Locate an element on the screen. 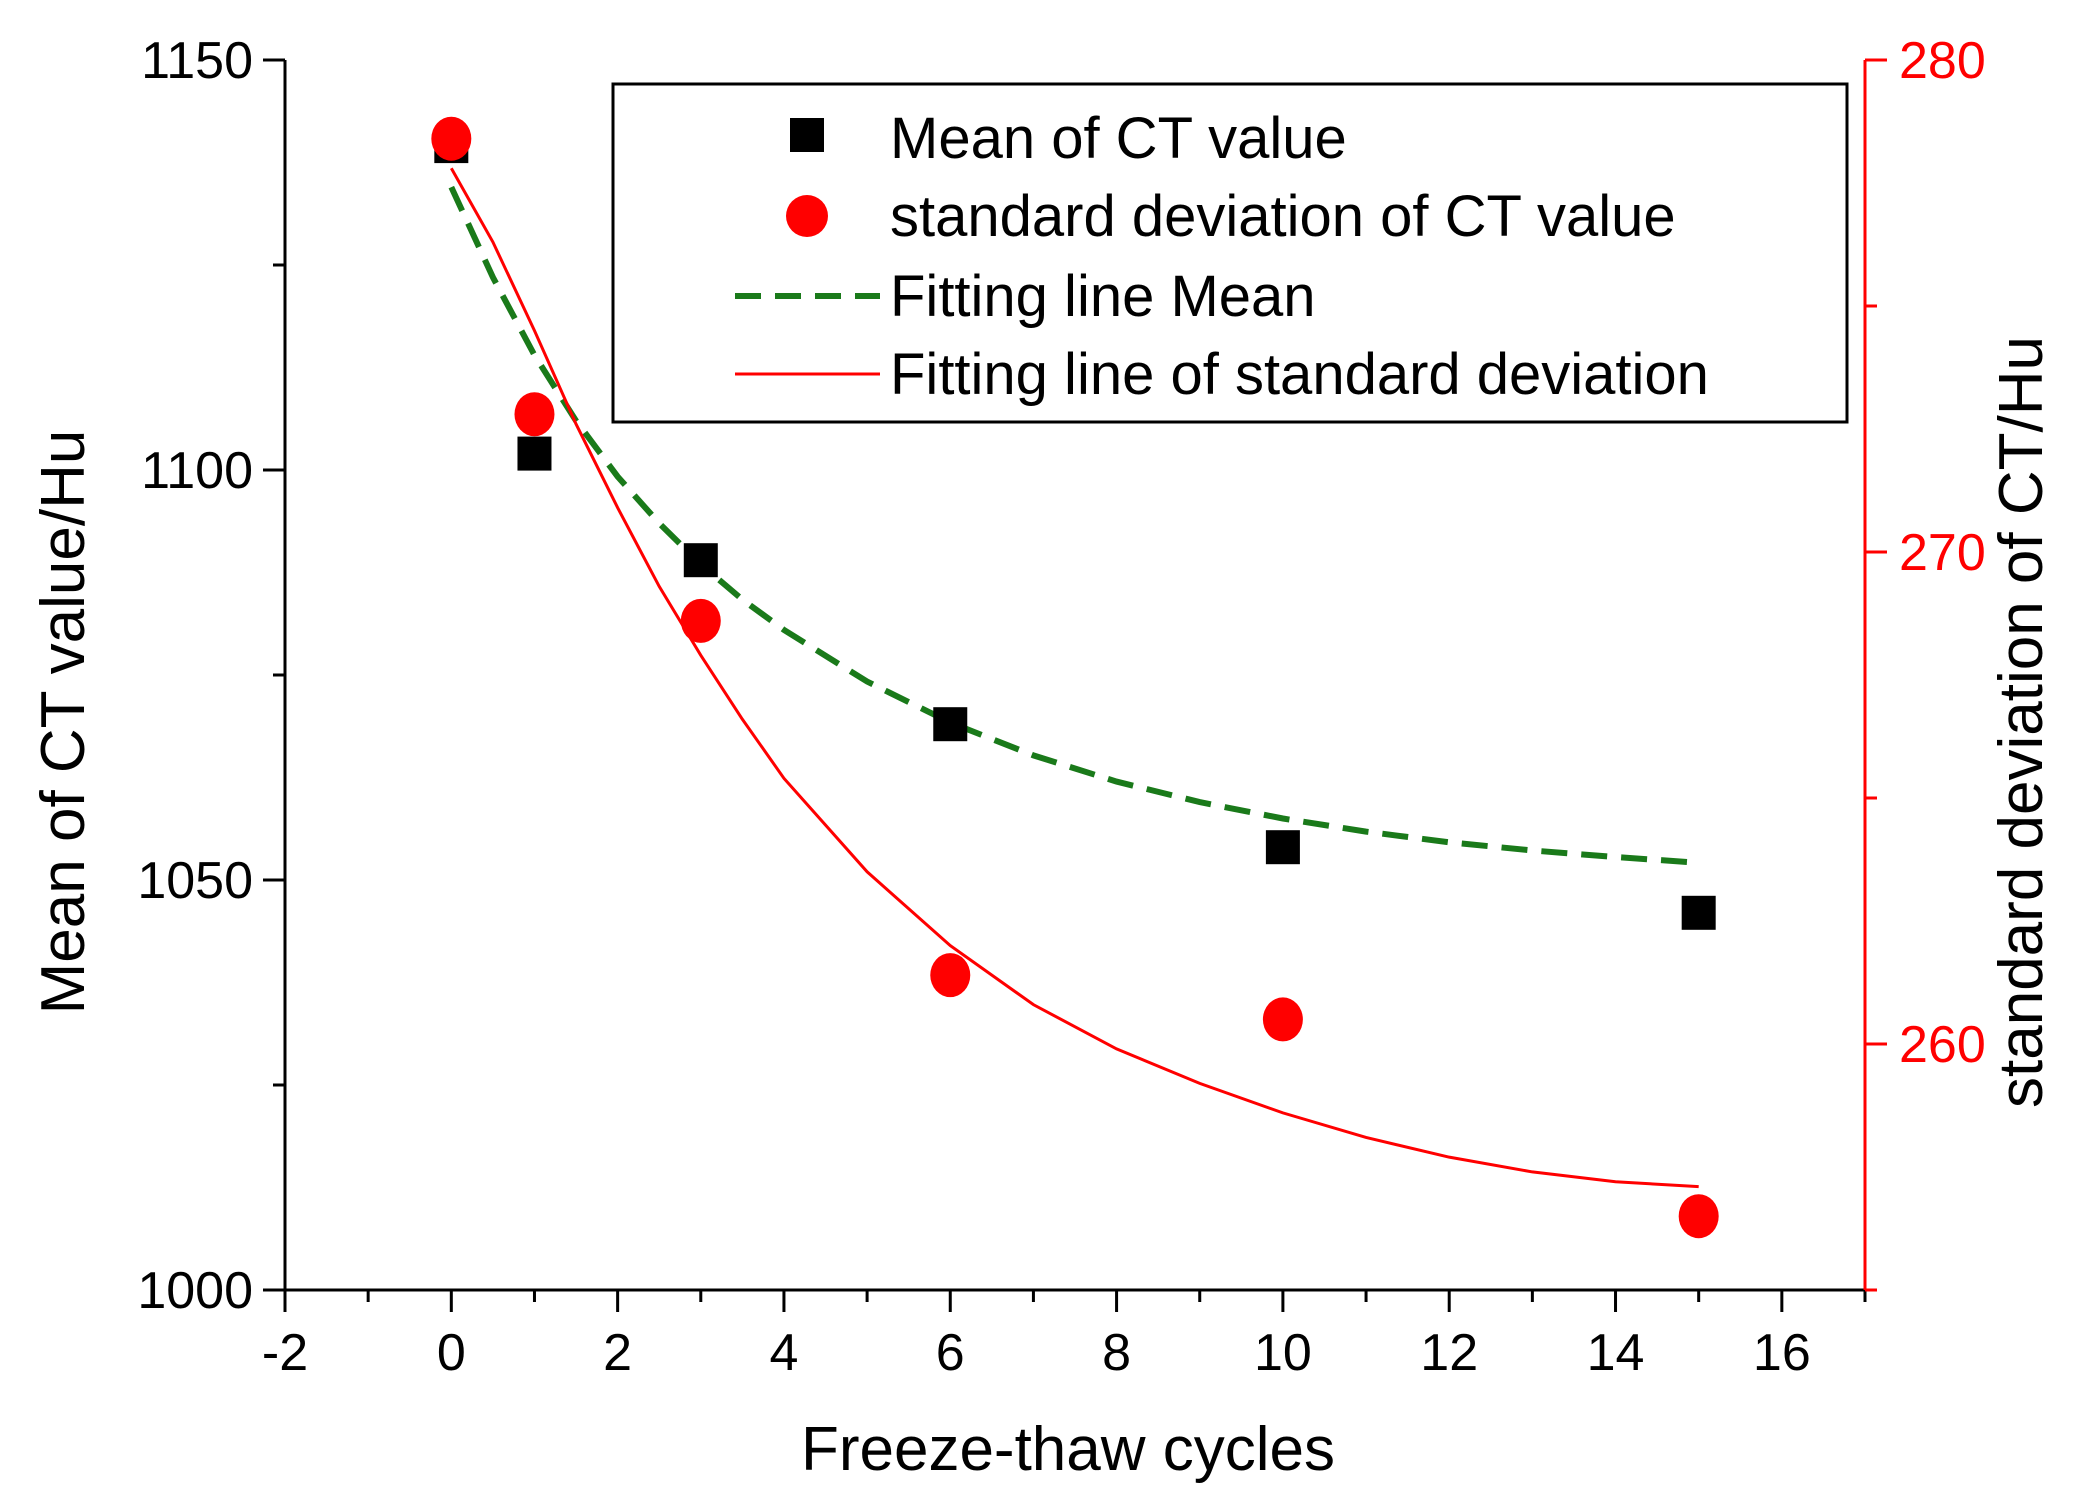 The width and height of the screenshot is (2084, 1502). x-tick-label: 6 is located at coordinates (950, 1353).